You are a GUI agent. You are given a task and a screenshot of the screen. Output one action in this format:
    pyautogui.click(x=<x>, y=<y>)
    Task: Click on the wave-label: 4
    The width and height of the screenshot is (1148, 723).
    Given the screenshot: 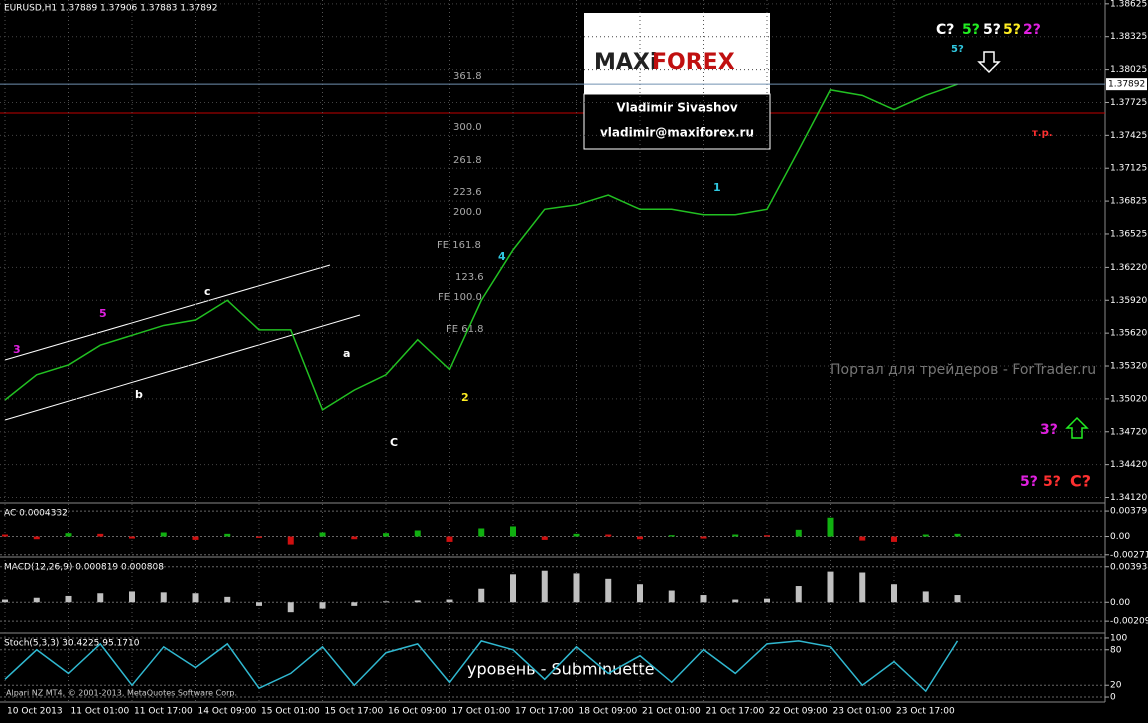 What is the action you would take?
    pyautogui.click(x=502, y=256)
    